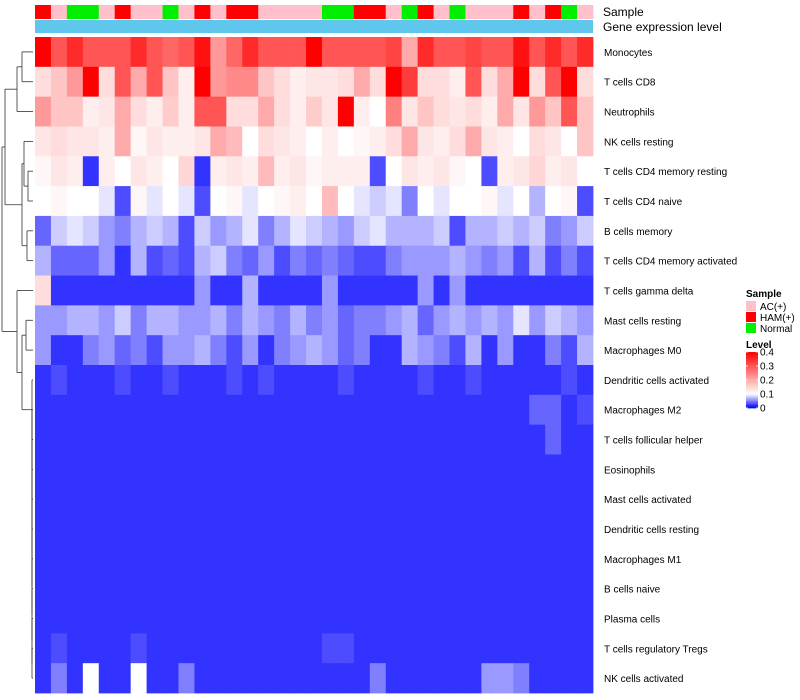  Describe the element at coordinates (629, 470) in the screenshot. I see `row-label: Eosinophils` at that location.